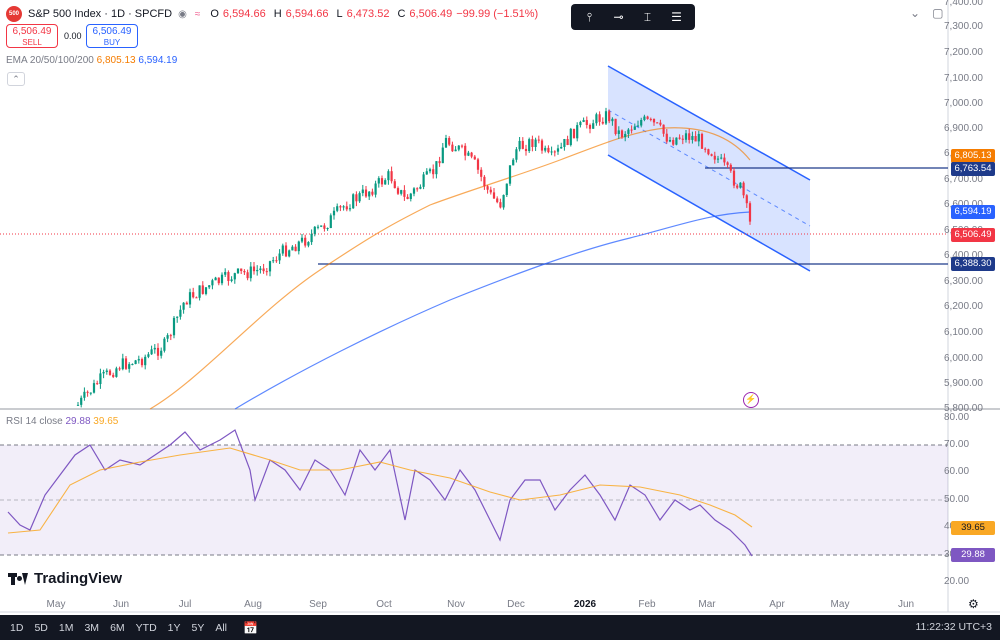 The width and height of the screenshot is (1000, 640). I want to click on timeframe-button: 3M, so click(92, 627).